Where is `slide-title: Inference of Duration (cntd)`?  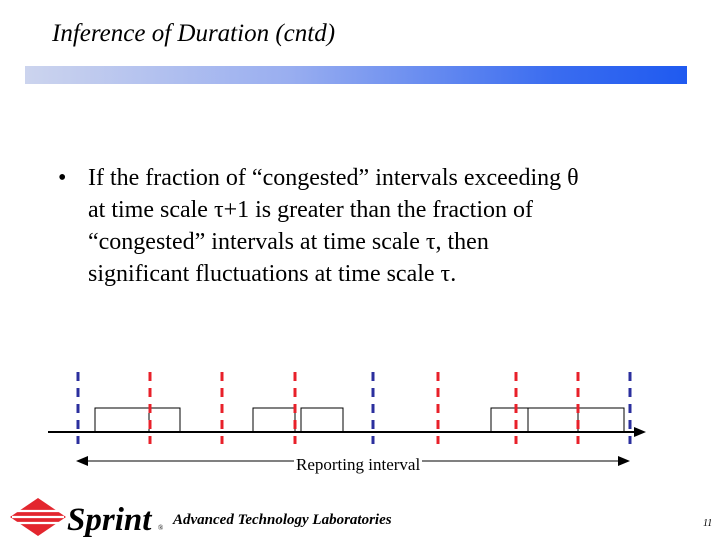
slide-title: Inference of Duration (cntd) is located at coordinates (194, 33).